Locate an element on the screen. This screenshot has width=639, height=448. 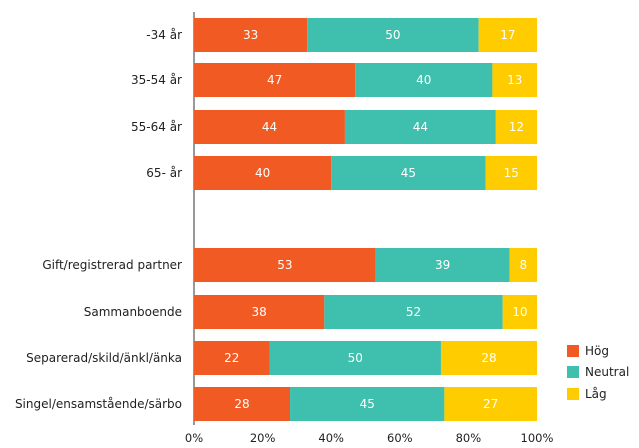
bar-value-label: 52 is located at coordinates (413, 312).